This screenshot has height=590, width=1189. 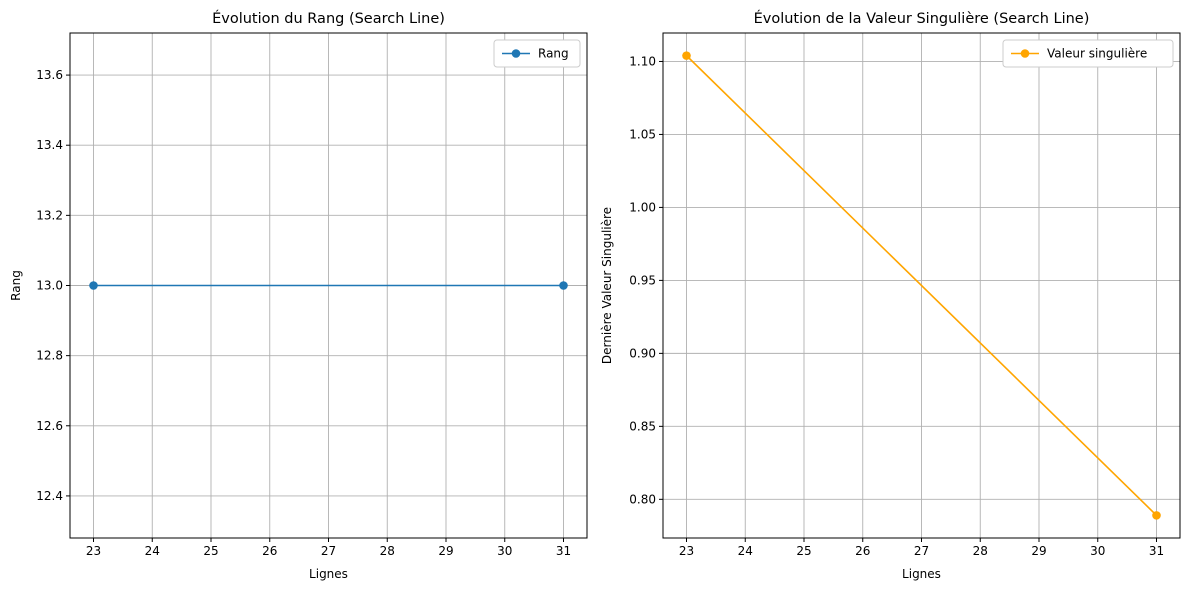 What do you see at coordinates (16, 285) in the screenshot?
I see `y-axis-label: Rang` at bounding box center [16, 285].